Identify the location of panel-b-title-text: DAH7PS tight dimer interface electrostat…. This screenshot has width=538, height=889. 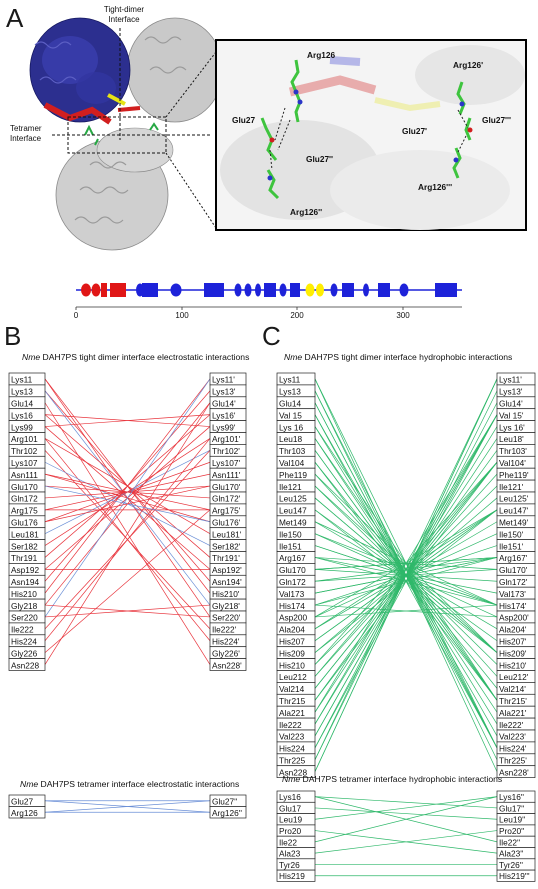
(144, 357).